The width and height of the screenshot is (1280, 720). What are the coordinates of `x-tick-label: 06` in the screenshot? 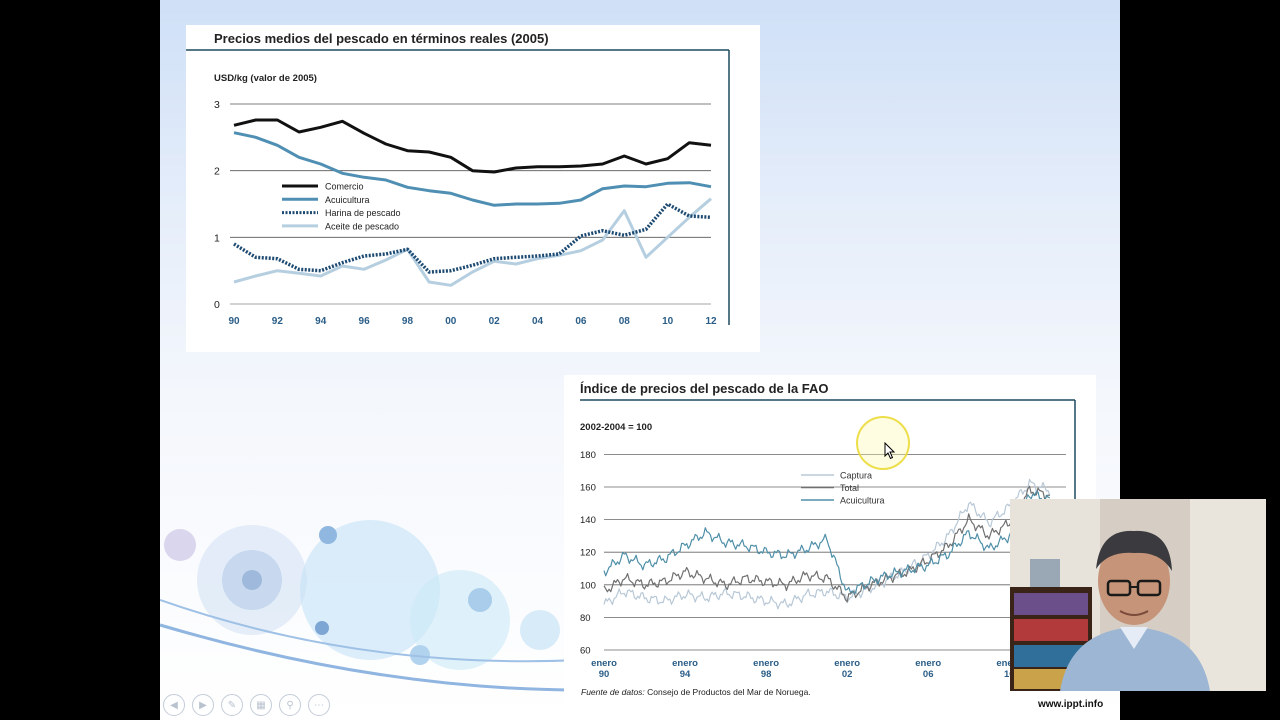 It's located at (581, 321).